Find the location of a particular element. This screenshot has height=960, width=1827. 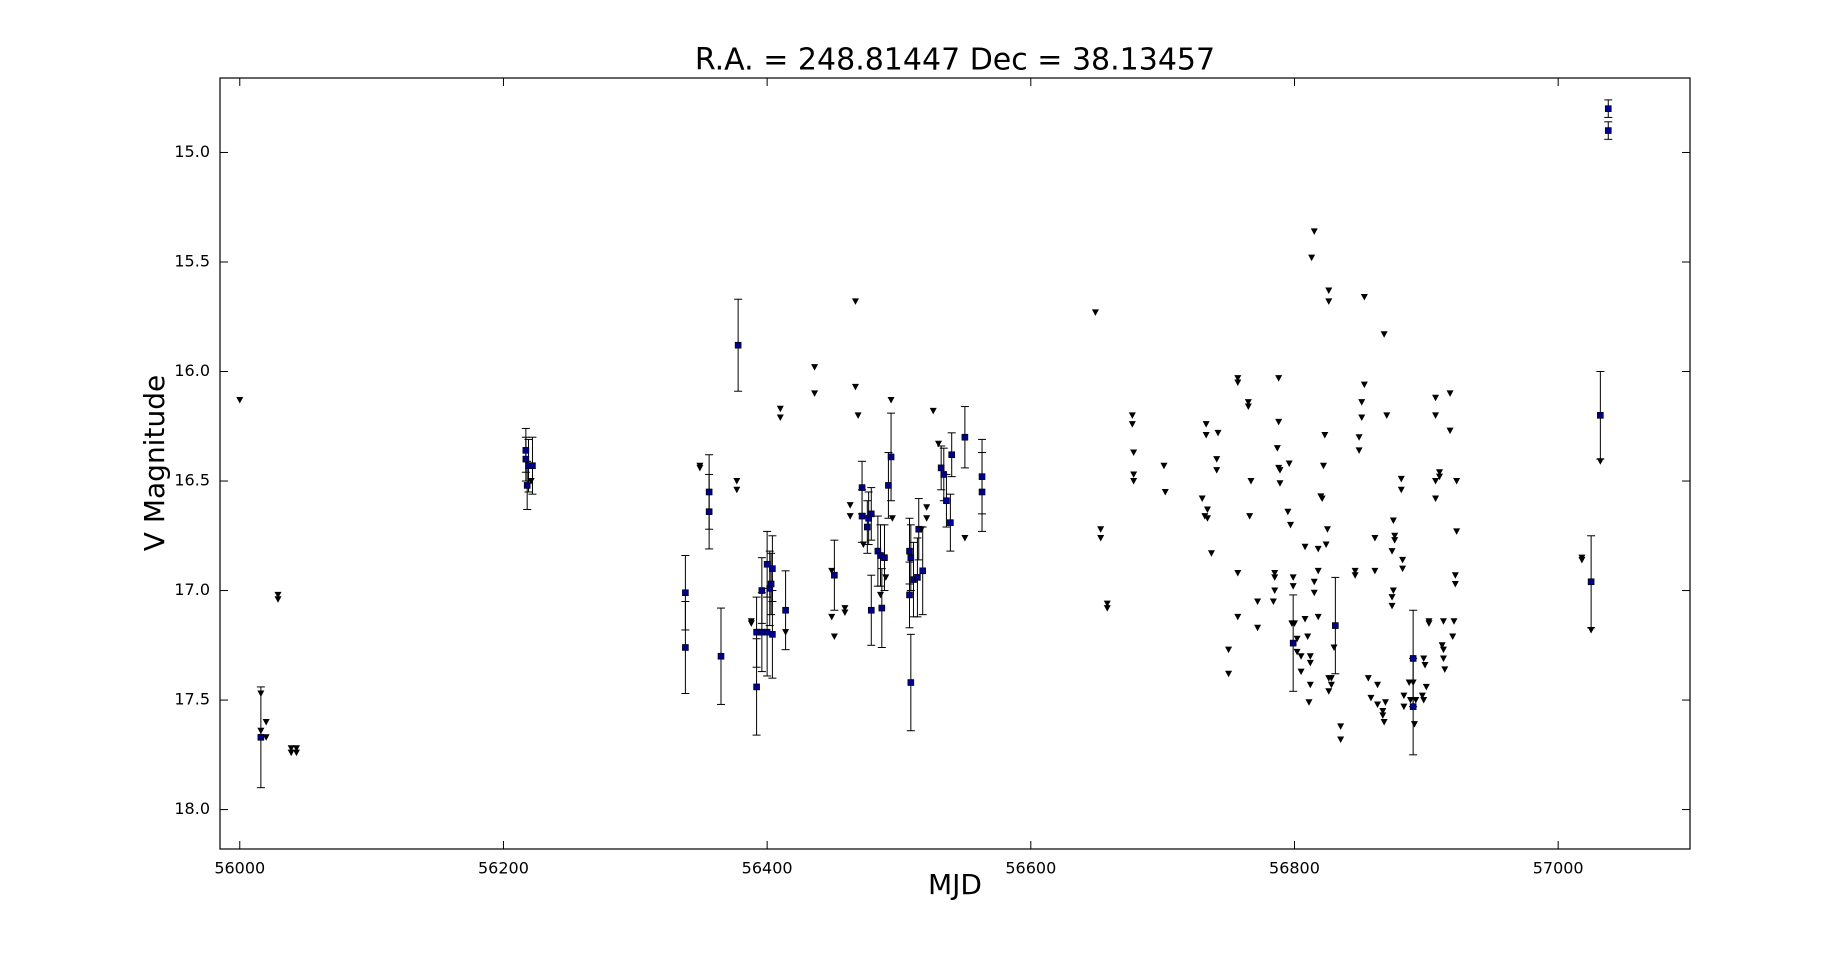

x-tick-label: 56000 is located at coordinates (239, 868).